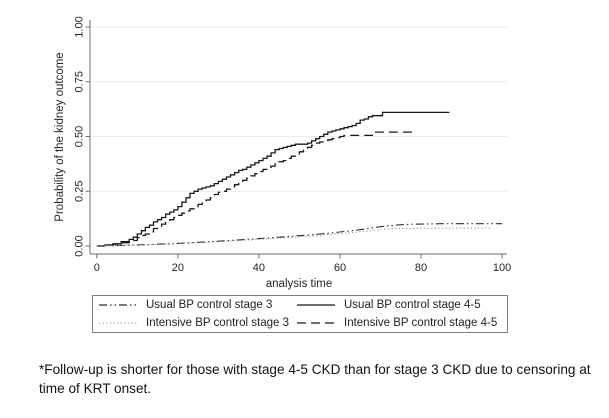 Image resolution: width=609 pixels, height=418 pixels. I want to click on x-tick-label: 40, so click(259, 268).